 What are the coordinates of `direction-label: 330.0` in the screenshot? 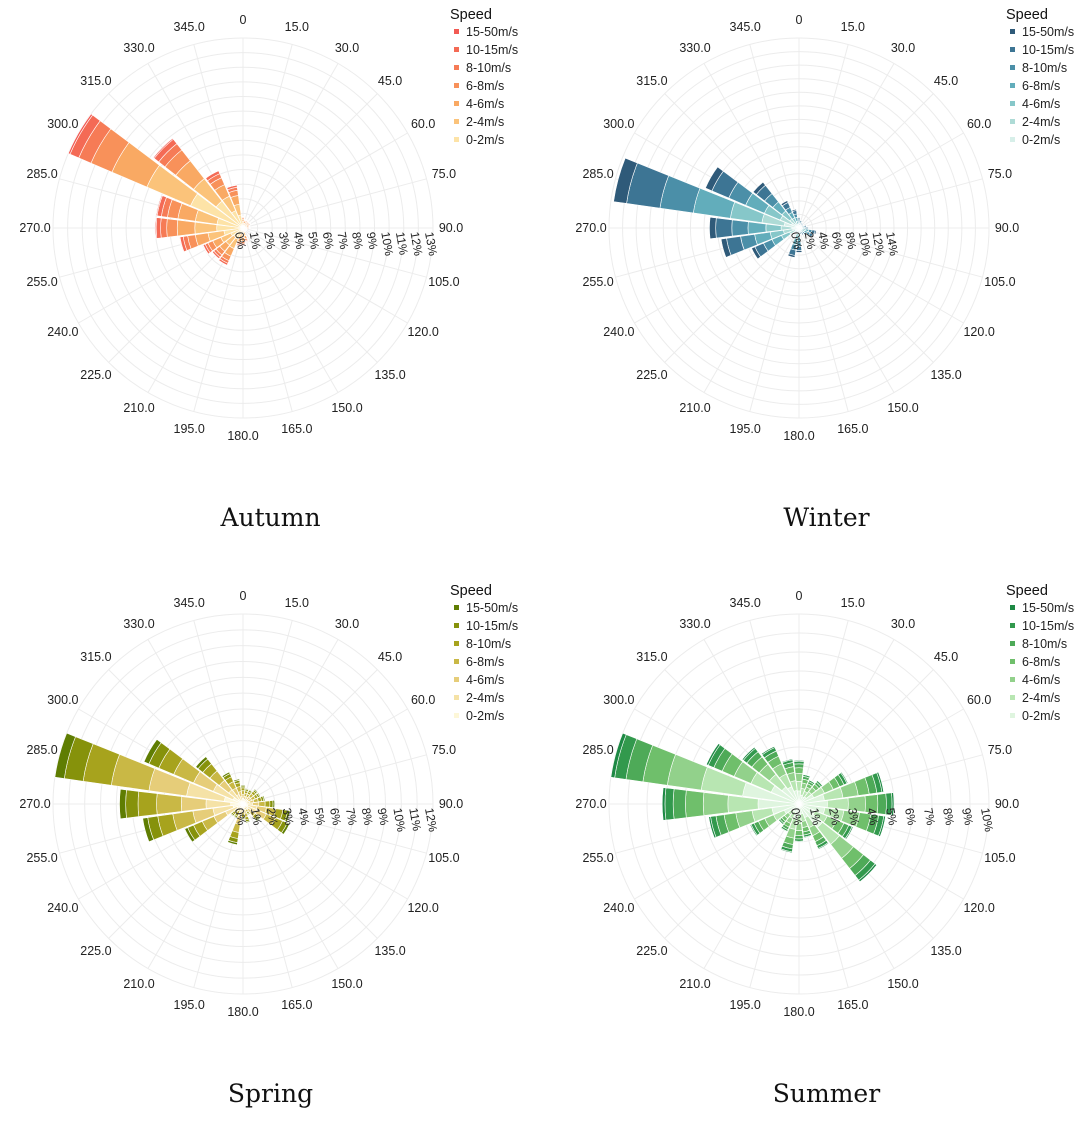 It's located at (138, 48).